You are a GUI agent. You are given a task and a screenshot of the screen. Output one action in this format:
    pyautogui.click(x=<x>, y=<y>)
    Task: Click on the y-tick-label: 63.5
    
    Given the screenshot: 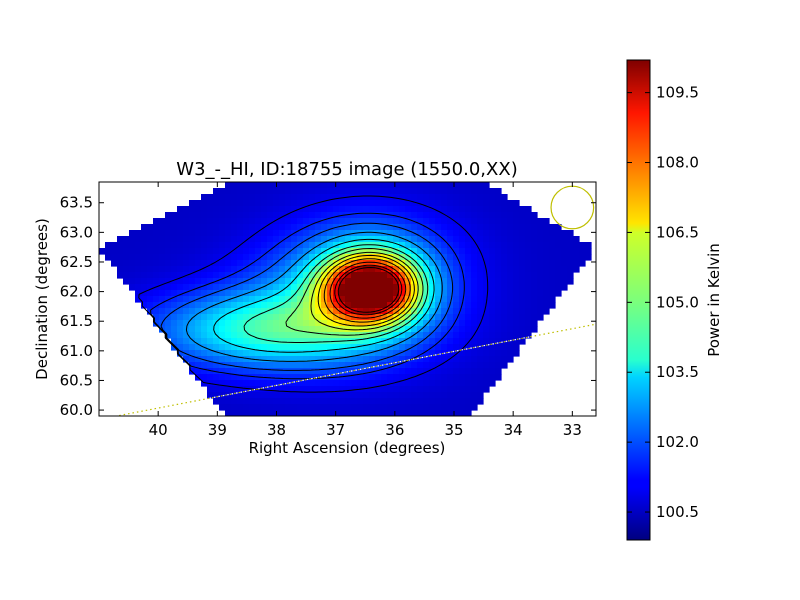 What is the action you would take?
    pyautogui.click(x=76, y=203)
    